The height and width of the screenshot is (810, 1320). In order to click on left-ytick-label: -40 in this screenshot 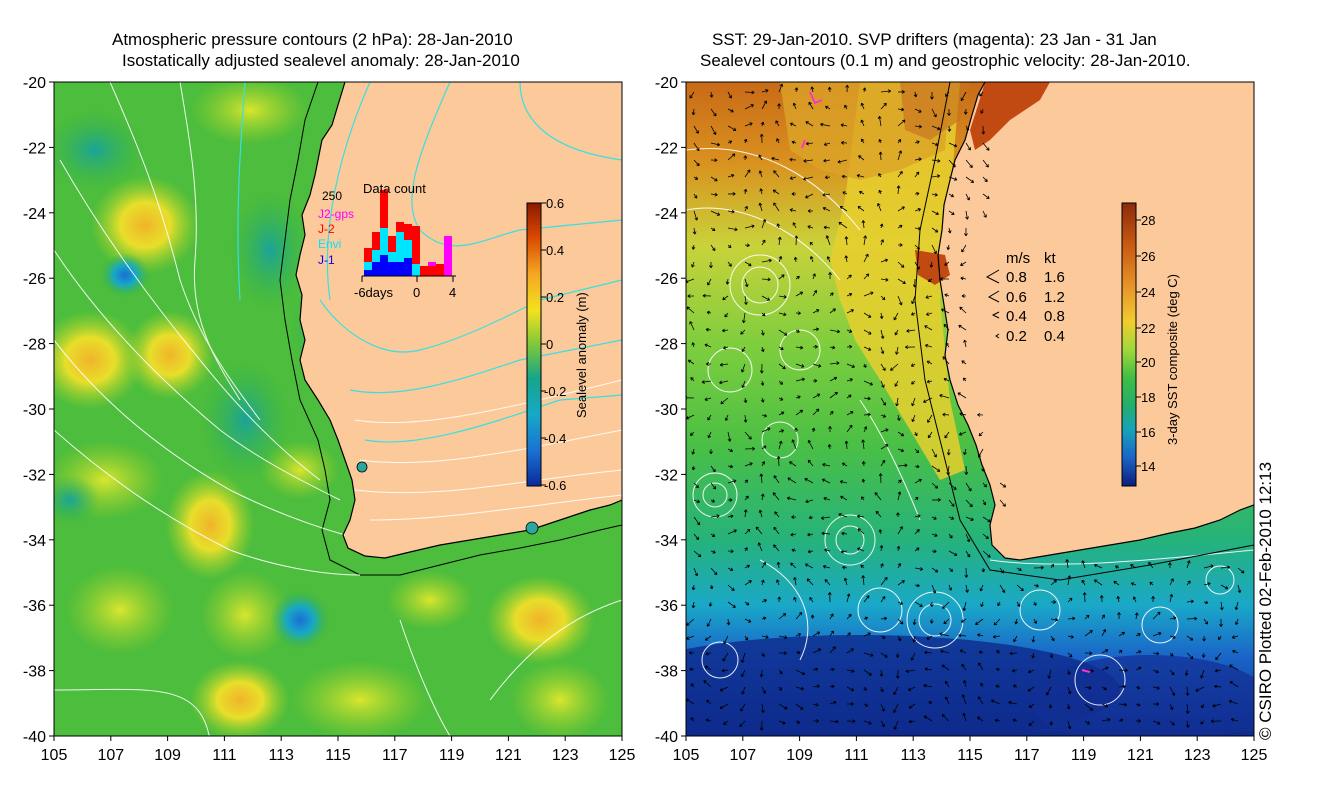, I will do `click(34, 737)`.